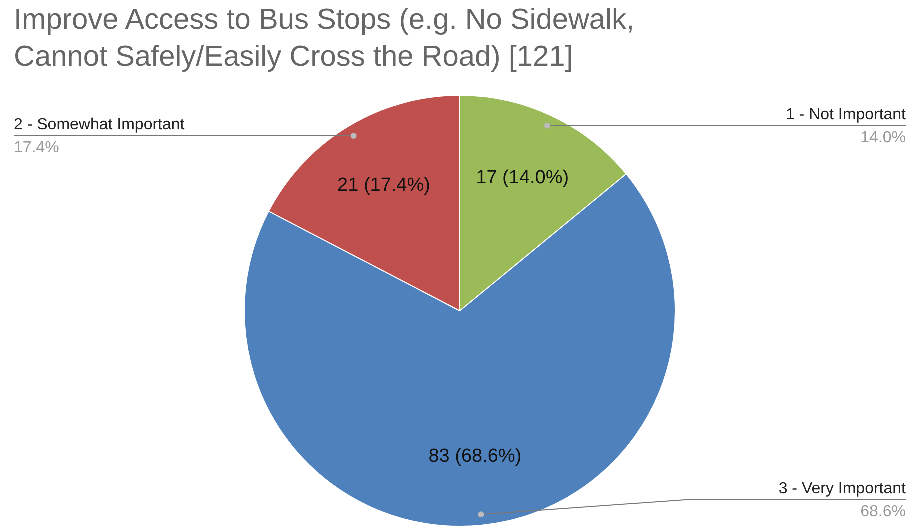 The width and height of the screenshot is (920, 527). I want to click on text: 14.0%, so click(883, 137).